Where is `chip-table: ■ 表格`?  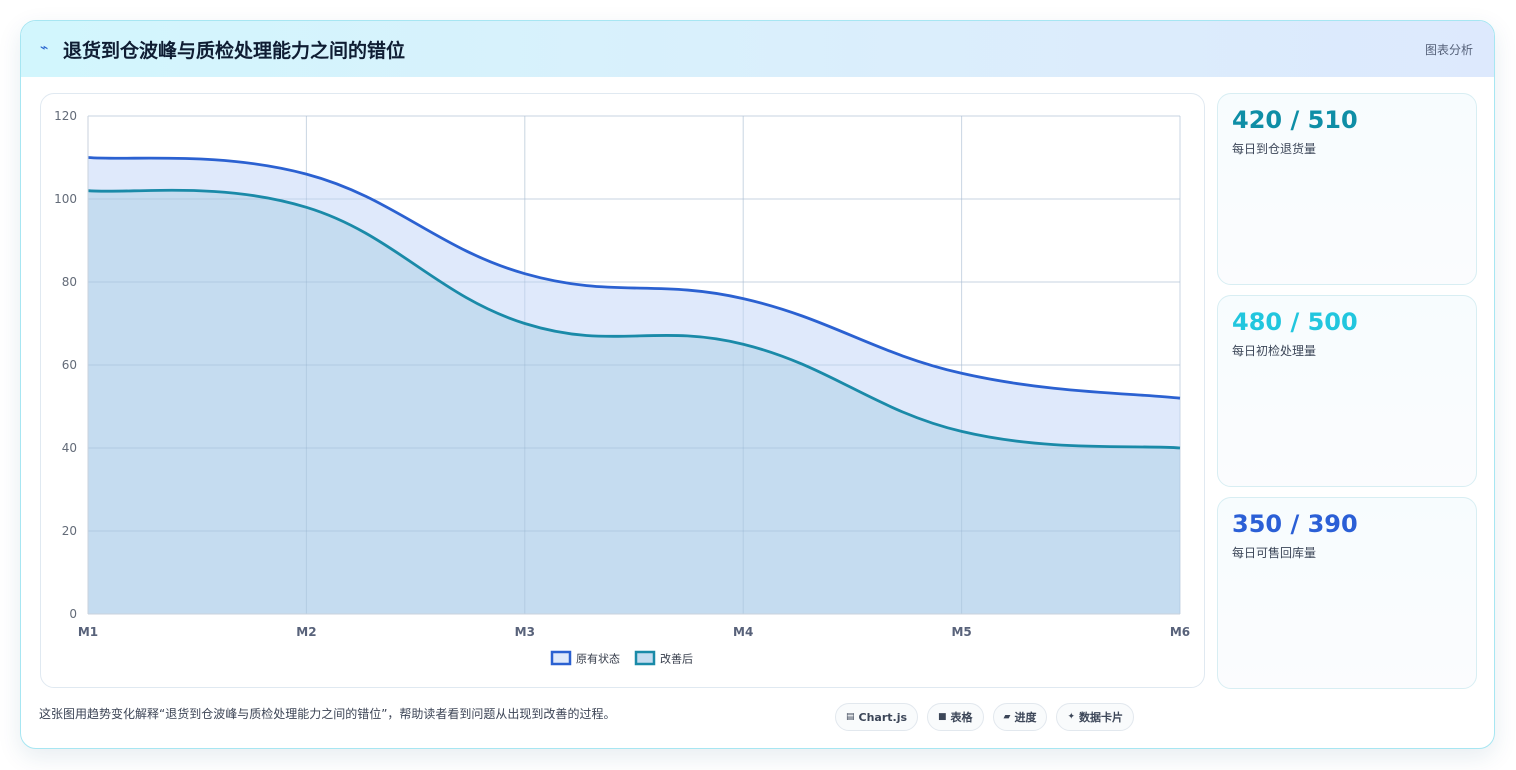 chip-table: ■ 表格 is located at coordinates (955, 717).